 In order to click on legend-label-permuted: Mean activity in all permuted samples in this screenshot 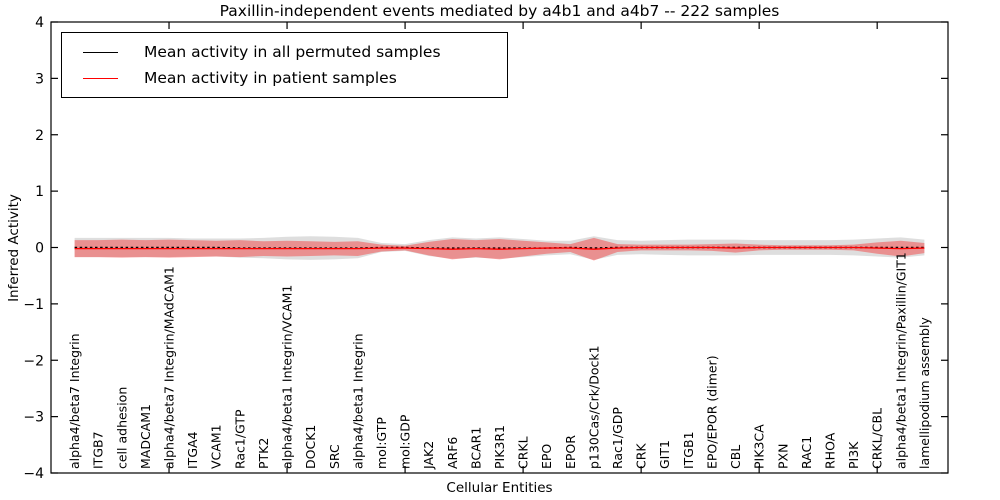, I will do `click(292, 52)`.